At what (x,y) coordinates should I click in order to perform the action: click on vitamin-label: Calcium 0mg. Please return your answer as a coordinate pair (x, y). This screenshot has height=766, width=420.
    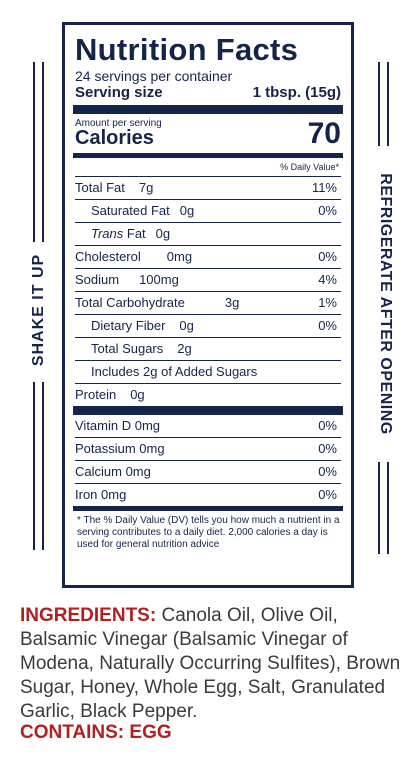
    Looking at the image, I should click on (113, 471).